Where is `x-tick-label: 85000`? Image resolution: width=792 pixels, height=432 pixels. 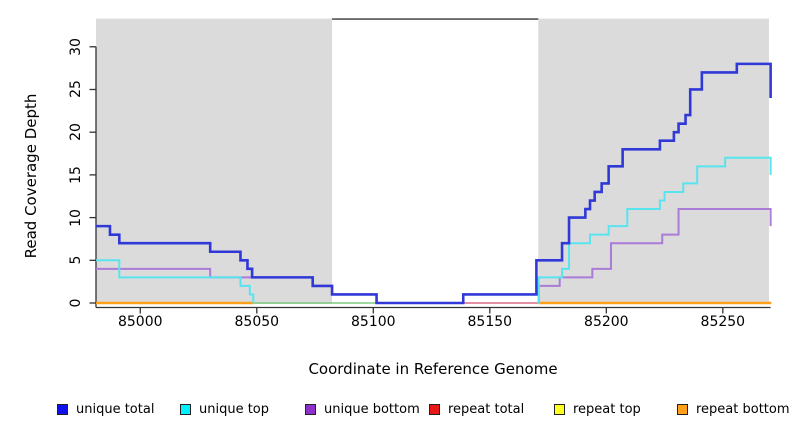 x-tick-label: 85000 is located at coordinates (140, 322).